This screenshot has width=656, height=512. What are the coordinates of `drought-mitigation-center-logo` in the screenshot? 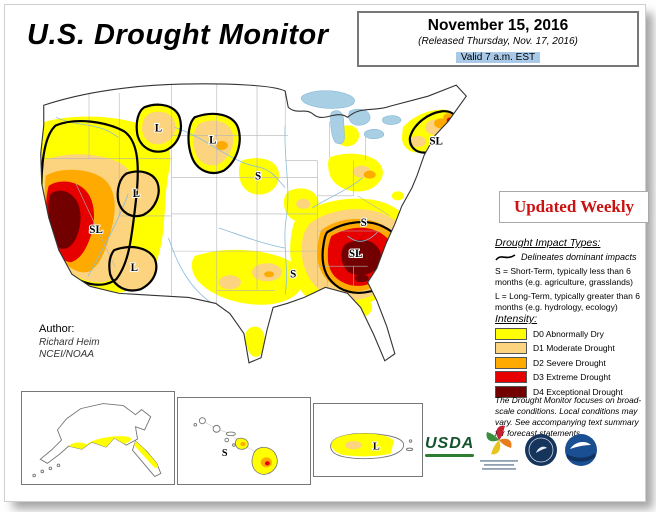 It's located at (499, 450).